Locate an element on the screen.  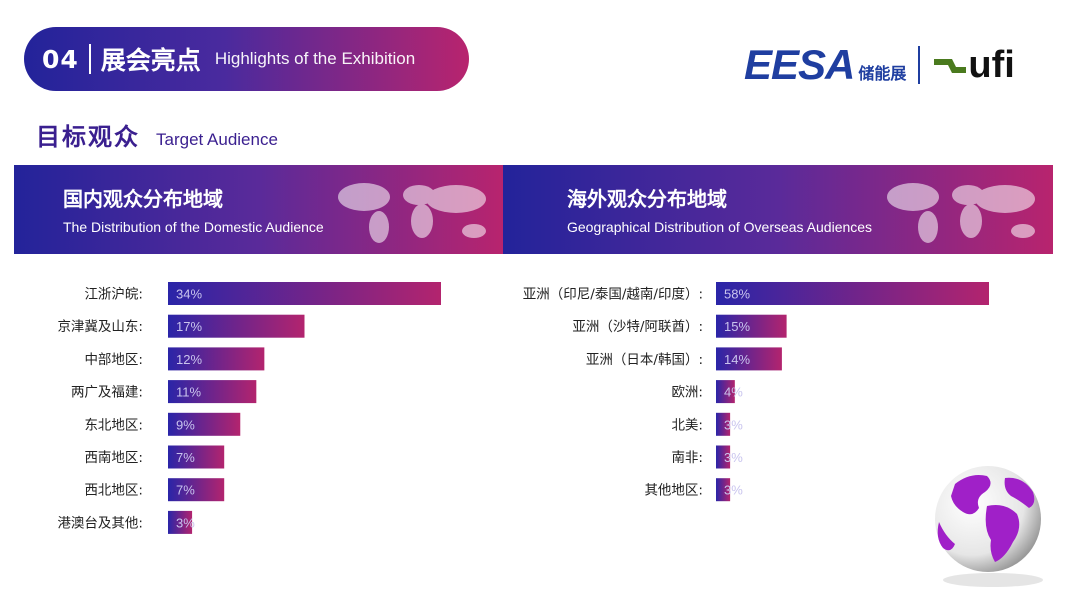
overseas-category-label: 其他地区: is located at coordinates (673, 491).